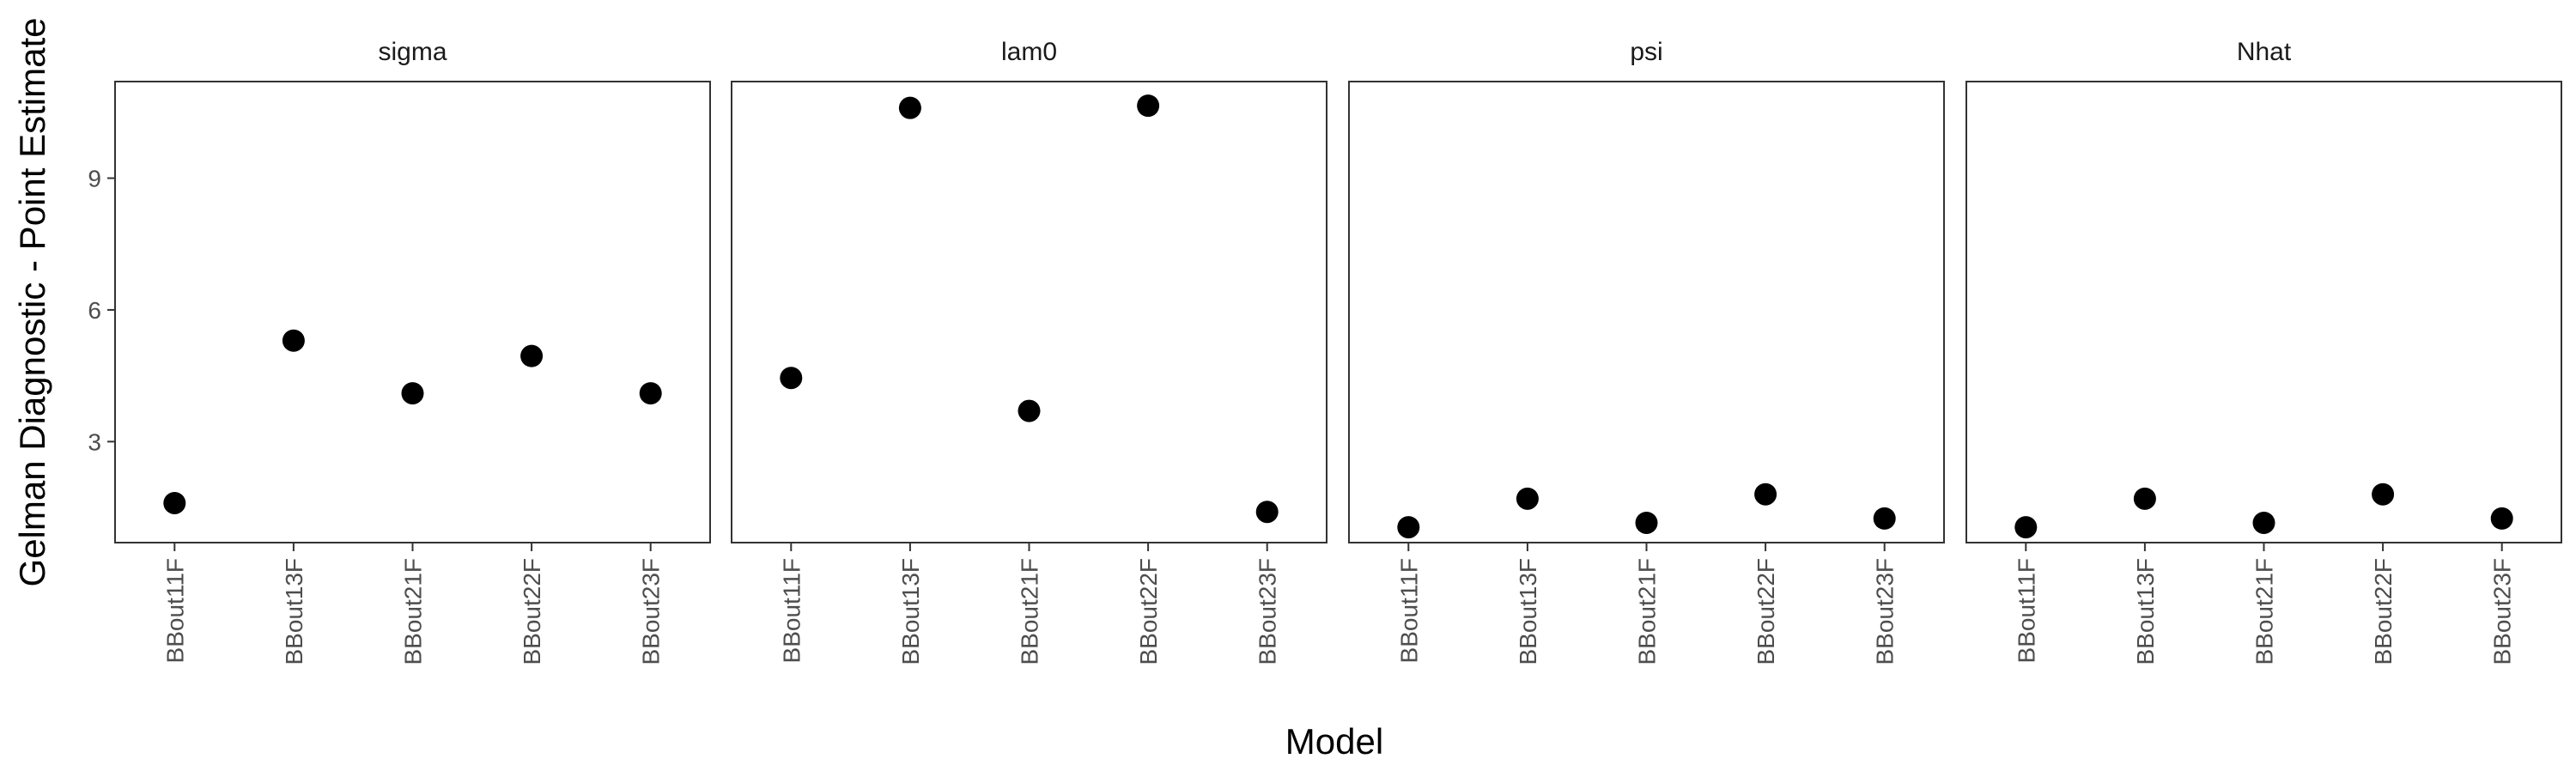 The width and height of the screenshot is (2576, 777). Describe the element at coordinates (94, 310) in the screenshot. I see `y-tick-label: 6` at that location.